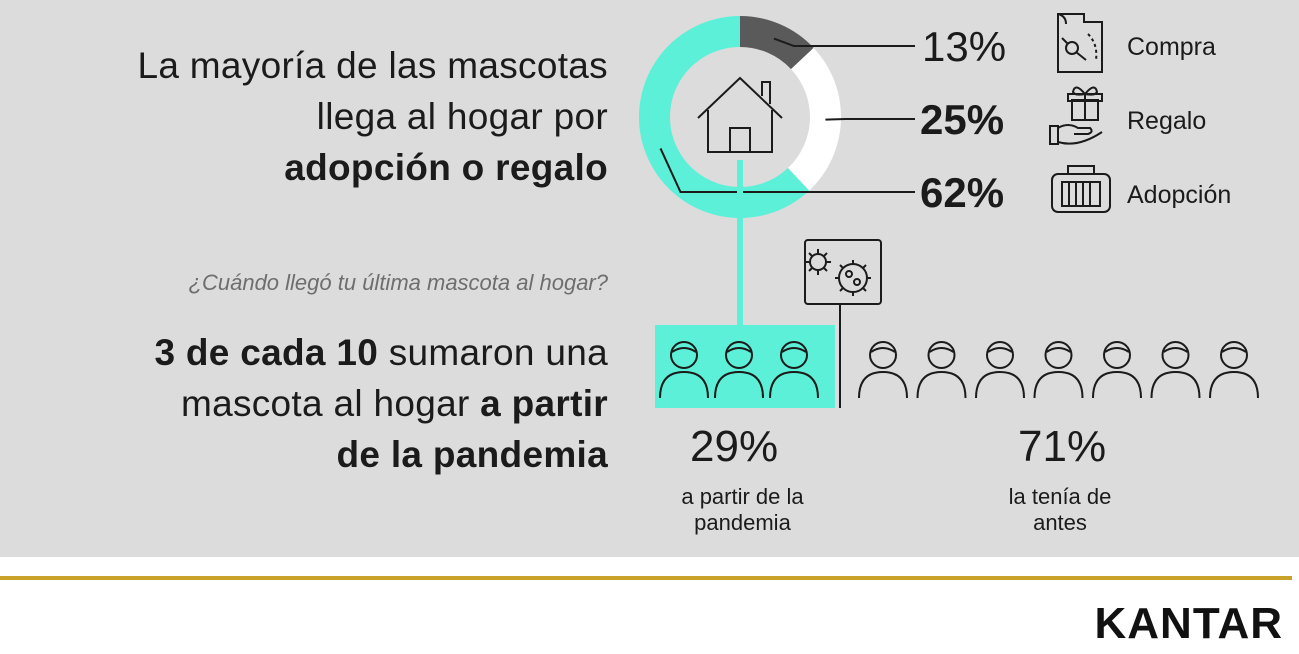 The height and width of the screenshot is (654, 1299). Describe the element at coordinates (814, 119) in the screenshot. I see `donut-slice-regalo` at that location.